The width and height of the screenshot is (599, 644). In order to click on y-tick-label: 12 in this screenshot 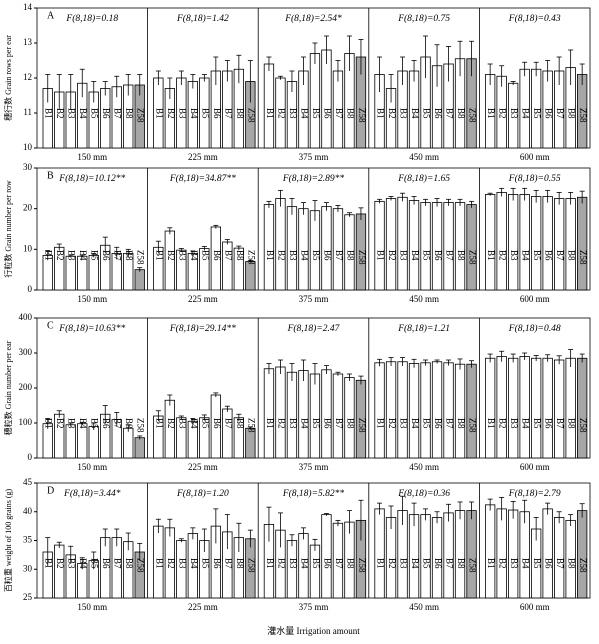, I will do `click(27, 77)`.